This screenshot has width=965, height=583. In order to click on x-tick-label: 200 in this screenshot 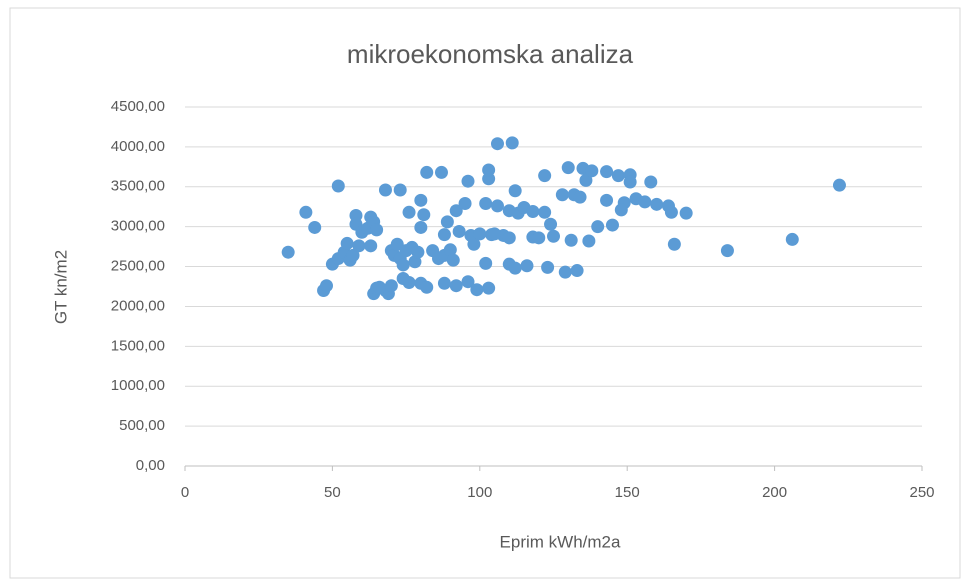, I will do `click(774, 492)`.